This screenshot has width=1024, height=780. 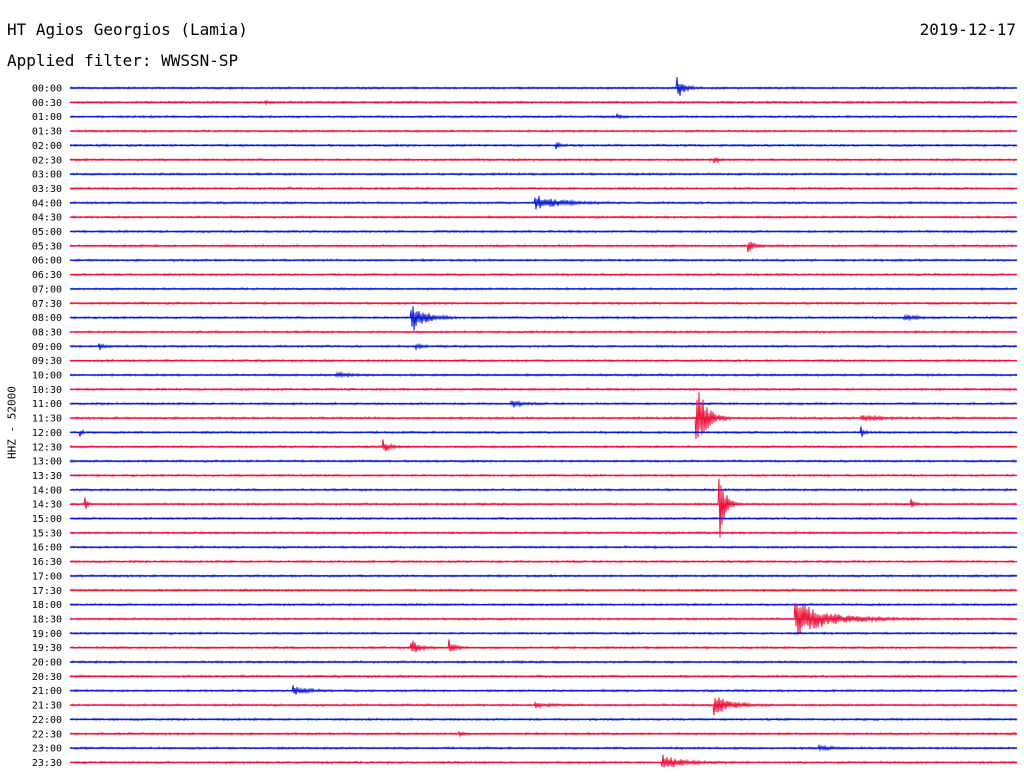 I want to click on row-time-label: 18:00, so click(x=47, y=605).